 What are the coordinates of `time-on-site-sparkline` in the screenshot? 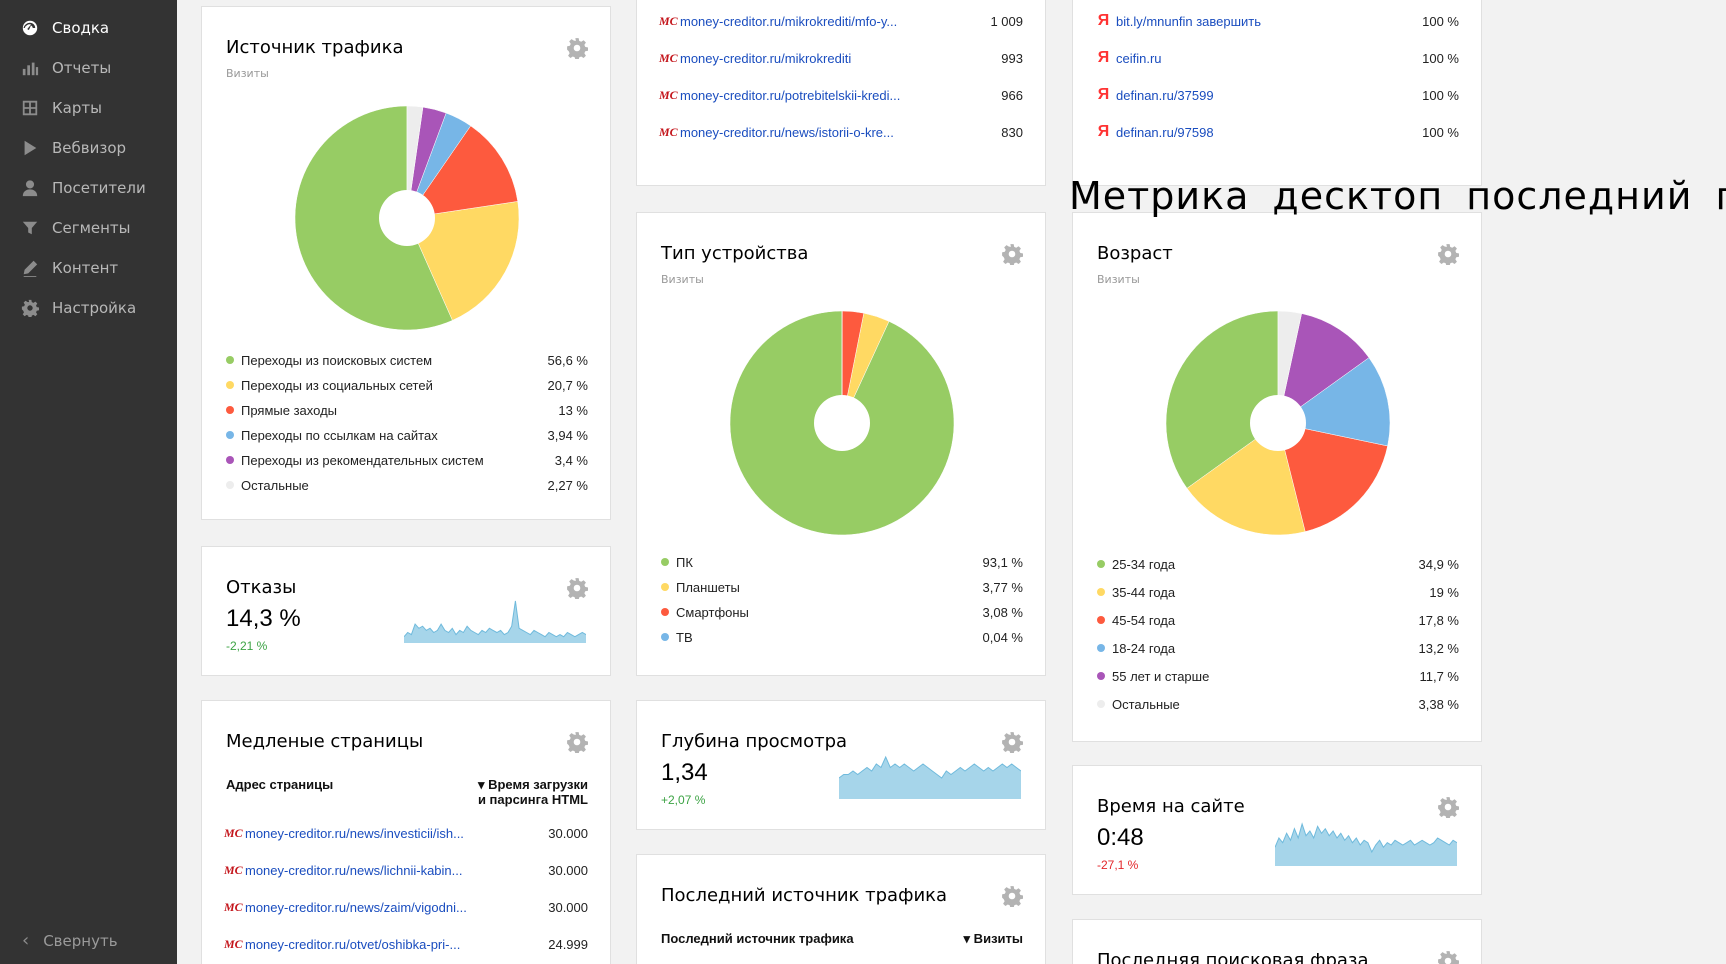 It's located at (1366, 844).